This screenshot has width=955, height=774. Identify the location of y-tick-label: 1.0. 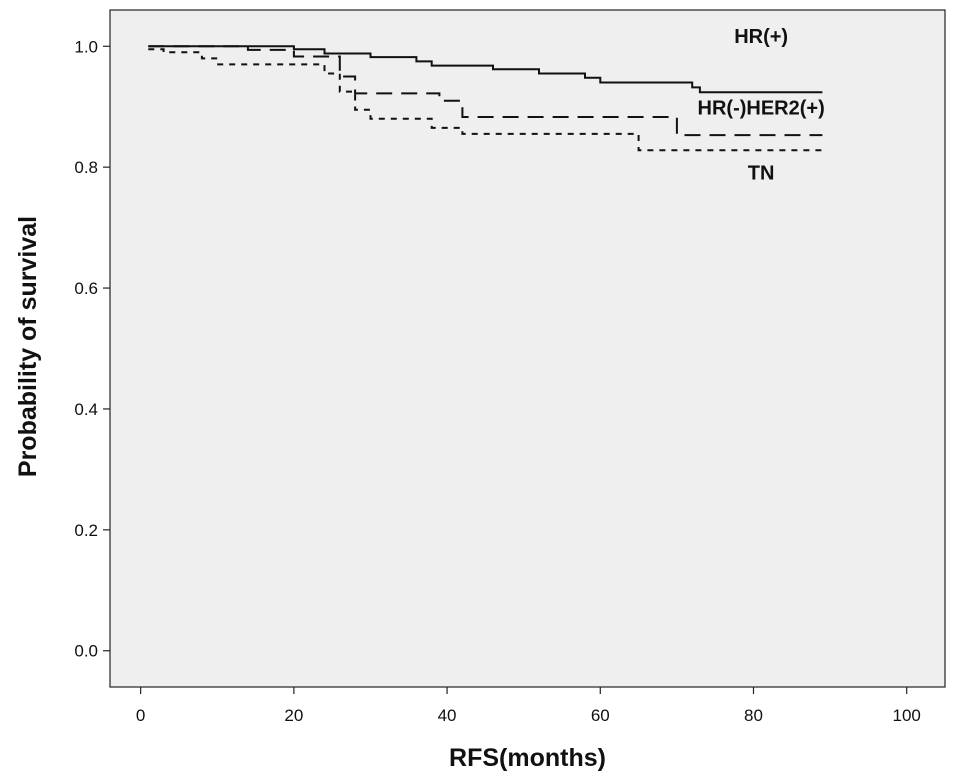
(86, 46).